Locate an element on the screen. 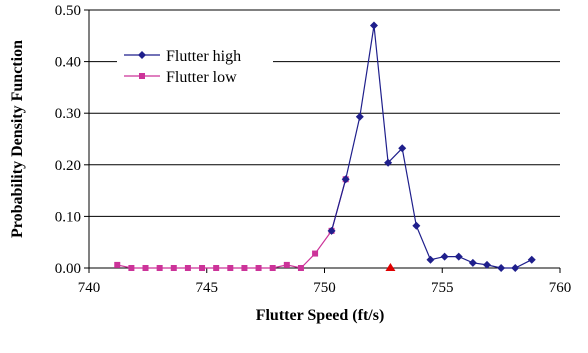  series-line-flutter-low is located at coordinates (232, 224).